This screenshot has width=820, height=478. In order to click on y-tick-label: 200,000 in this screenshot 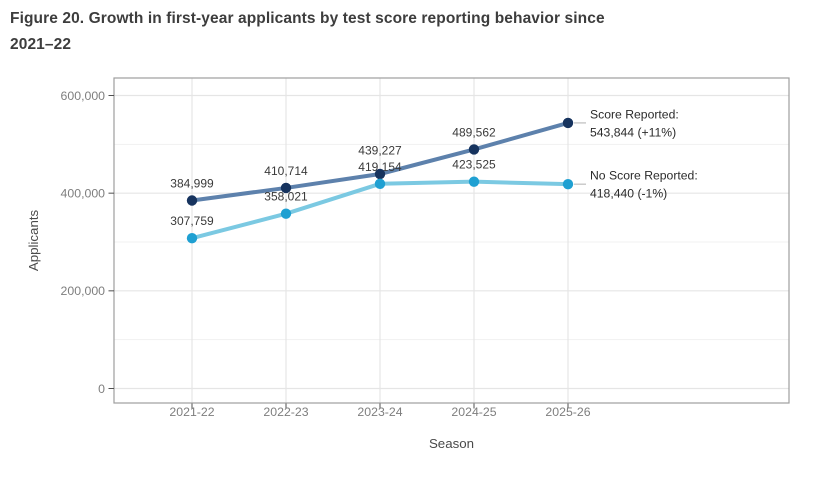, I will do `click(83, 291)`.